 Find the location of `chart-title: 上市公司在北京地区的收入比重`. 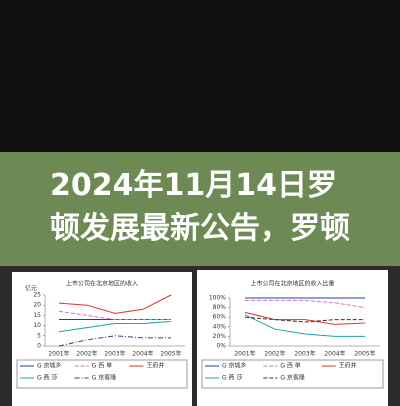

chart-title: 上市公司在北京地区的收入比重 is located at coordinates (292, 284).